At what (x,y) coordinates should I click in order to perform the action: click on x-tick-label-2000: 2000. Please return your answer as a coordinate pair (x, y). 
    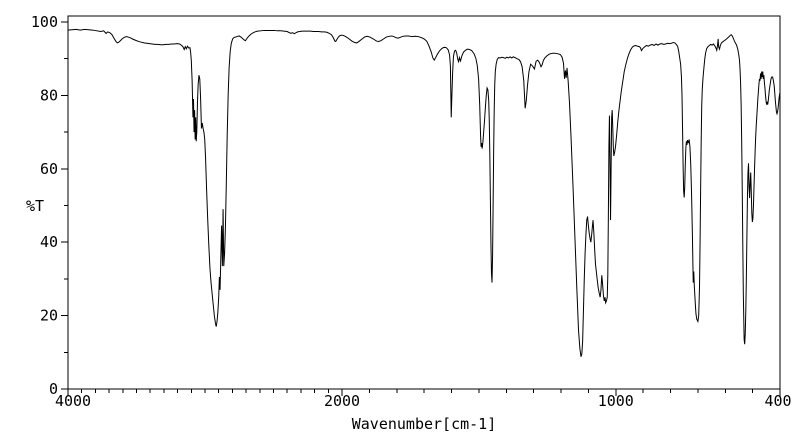
    Looking at the image, I should click on (342, 401).